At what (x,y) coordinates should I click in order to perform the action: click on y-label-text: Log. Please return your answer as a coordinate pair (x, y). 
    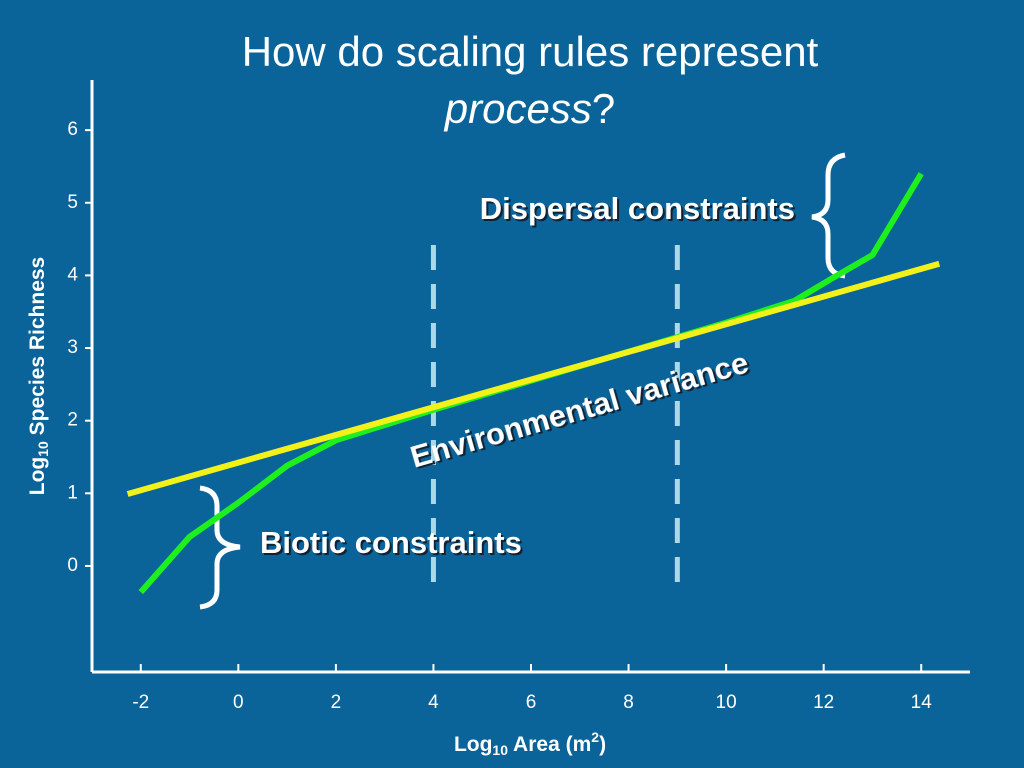
    Looking at the image, I should click on (37, 476).